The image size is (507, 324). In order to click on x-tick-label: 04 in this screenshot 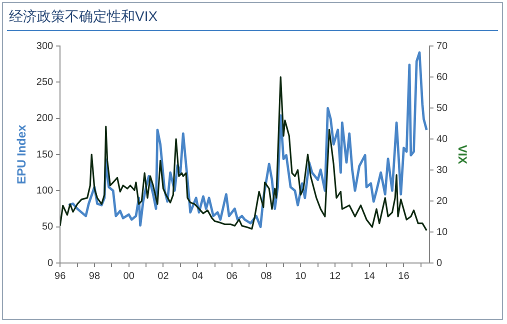, I will do `click(198, 276)`.